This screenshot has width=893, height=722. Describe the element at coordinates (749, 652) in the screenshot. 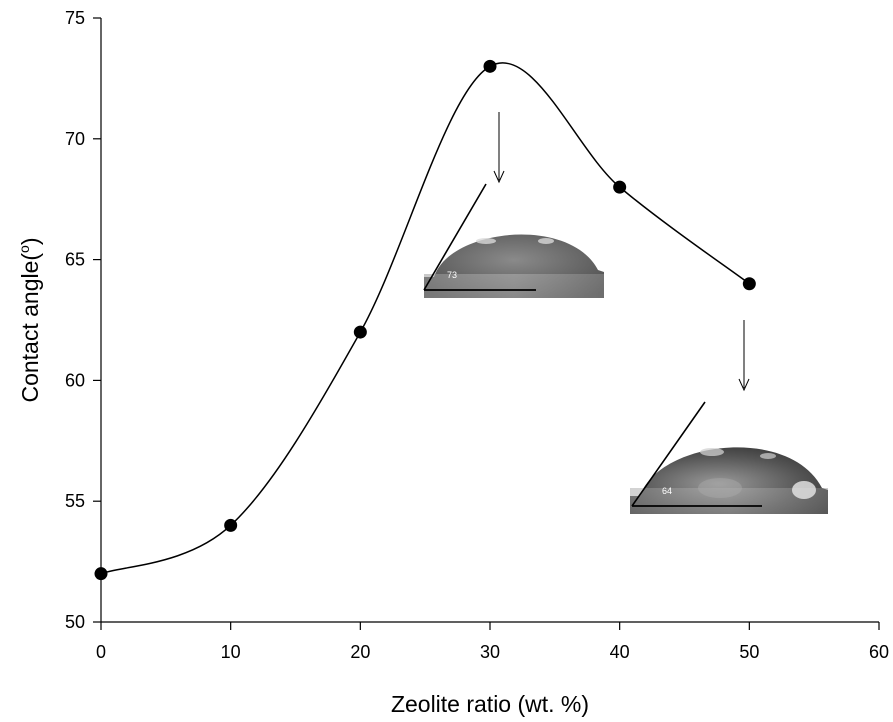

I see `x-tick-label: 50` at that location.